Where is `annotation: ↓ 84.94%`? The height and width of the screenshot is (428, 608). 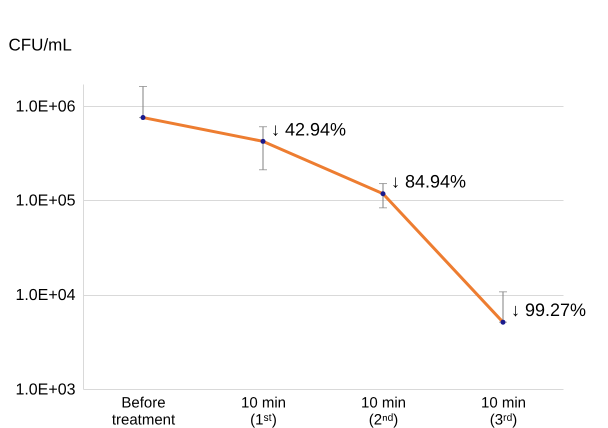
annotation: ↓ 84.94% is located at coordinates (428, 182).